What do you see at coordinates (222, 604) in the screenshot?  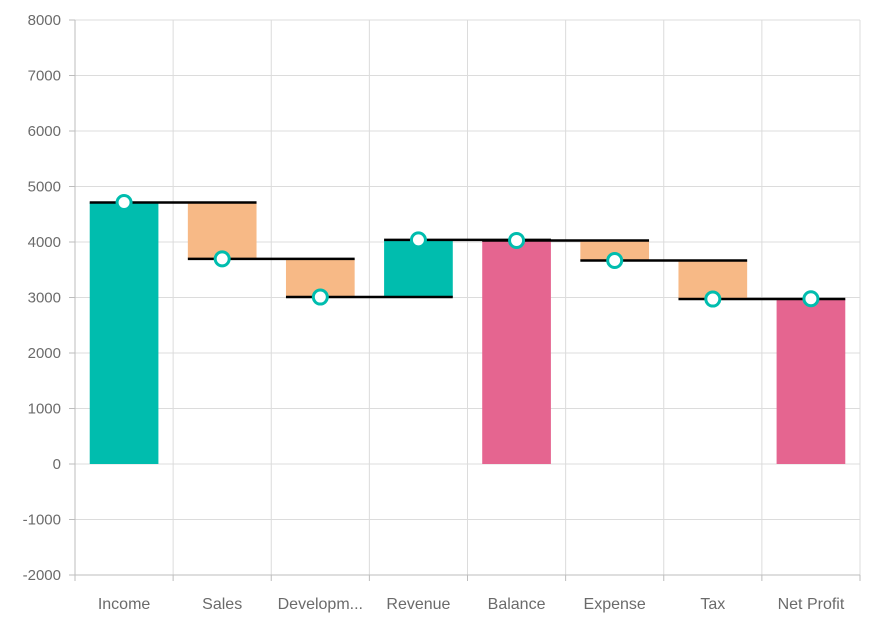 I see `x-tick-label: Sales` at bounding box center [222, 604].